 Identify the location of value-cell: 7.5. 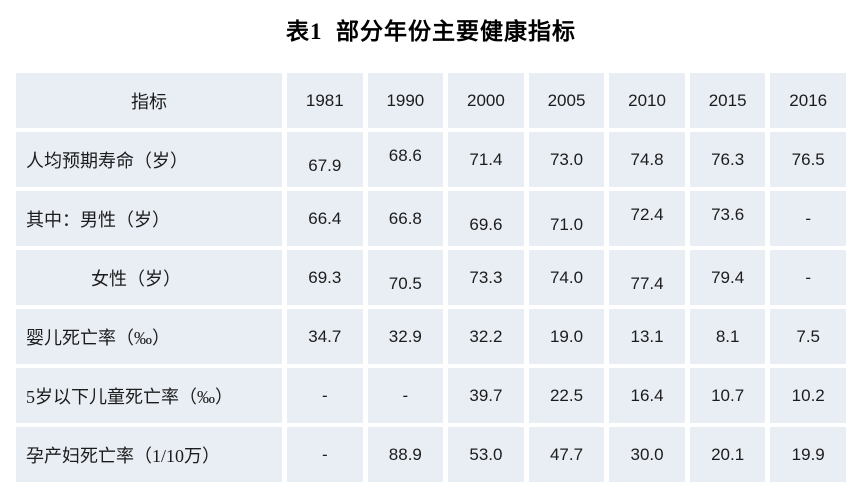
(808, 336).